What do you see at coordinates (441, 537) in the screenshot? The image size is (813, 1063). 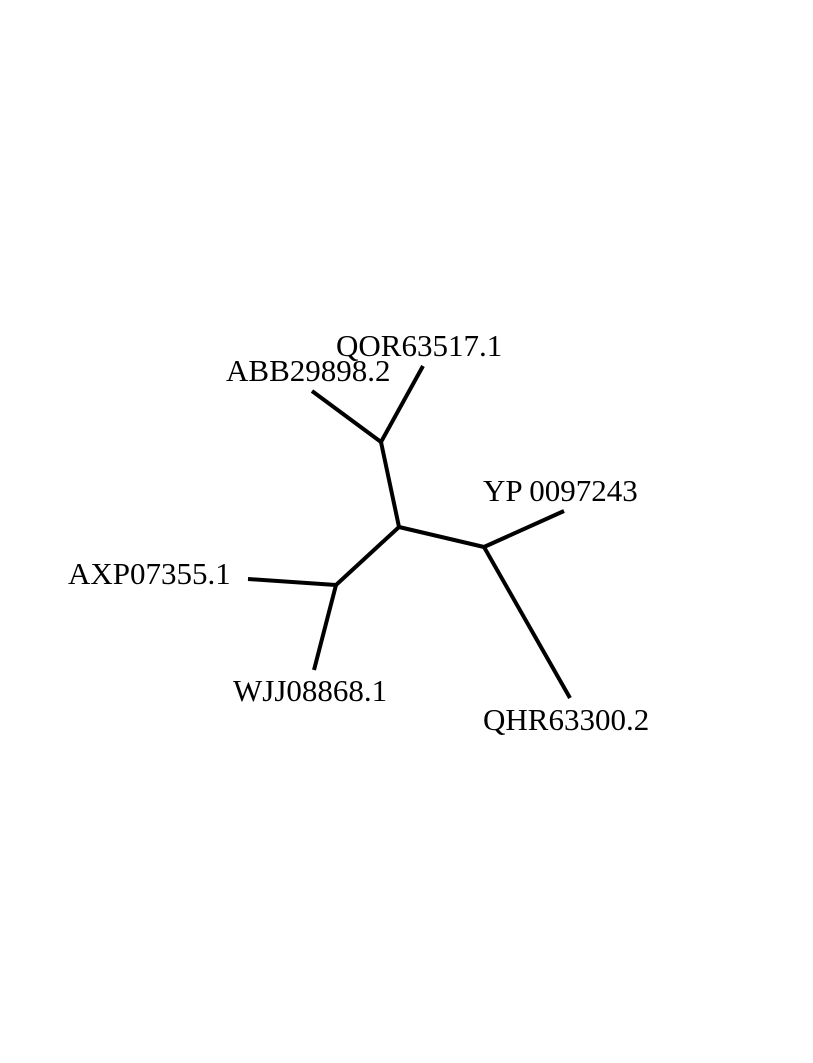 I see `branch-center-right` at bounding box center [441, 537].